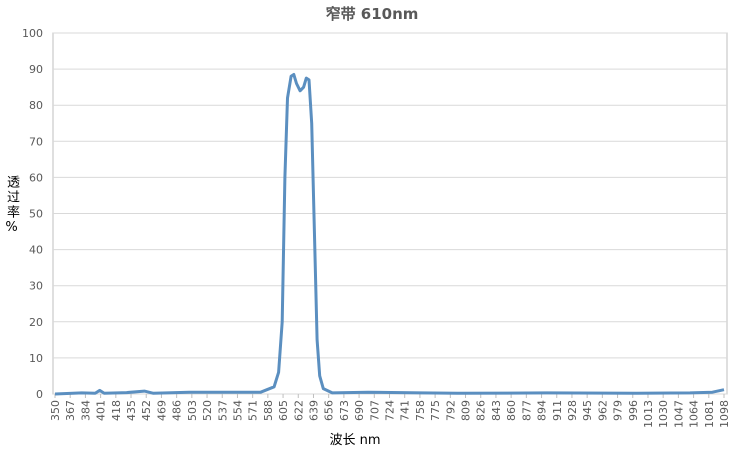  I want to click on x-tick-label: 622, so click(298, 410).